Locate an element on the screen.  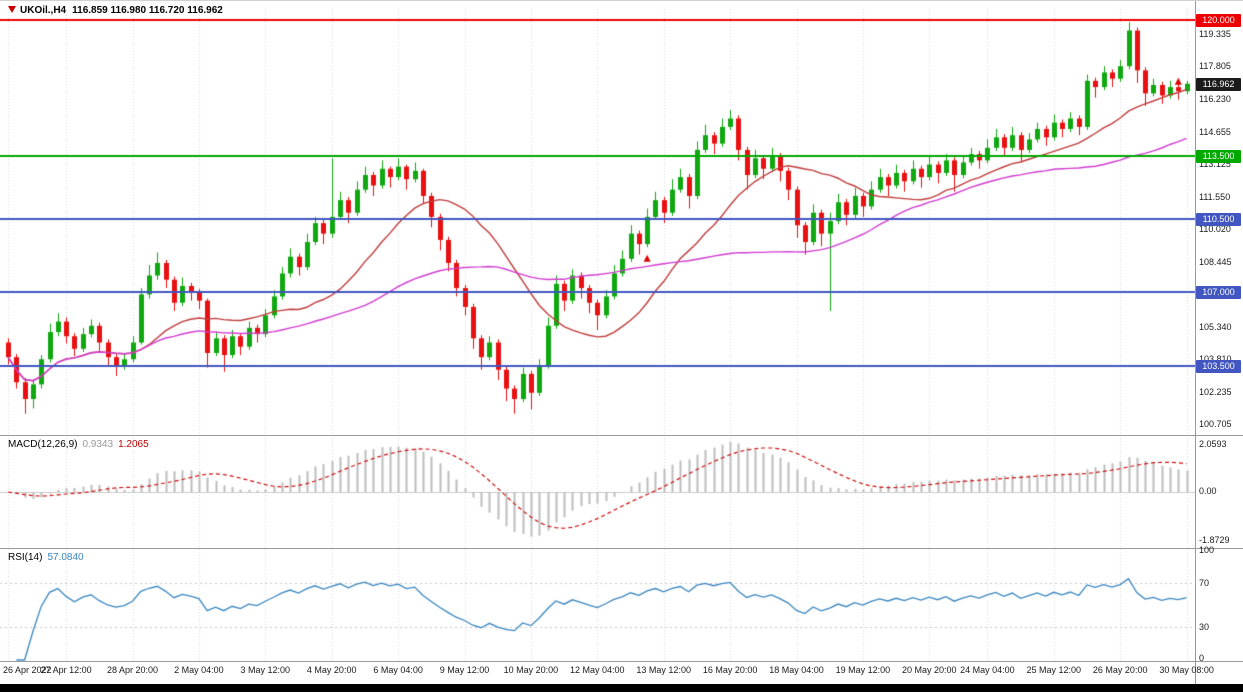
time-tick-label: 24 May 04:00 is located at coordinates (987, 670).